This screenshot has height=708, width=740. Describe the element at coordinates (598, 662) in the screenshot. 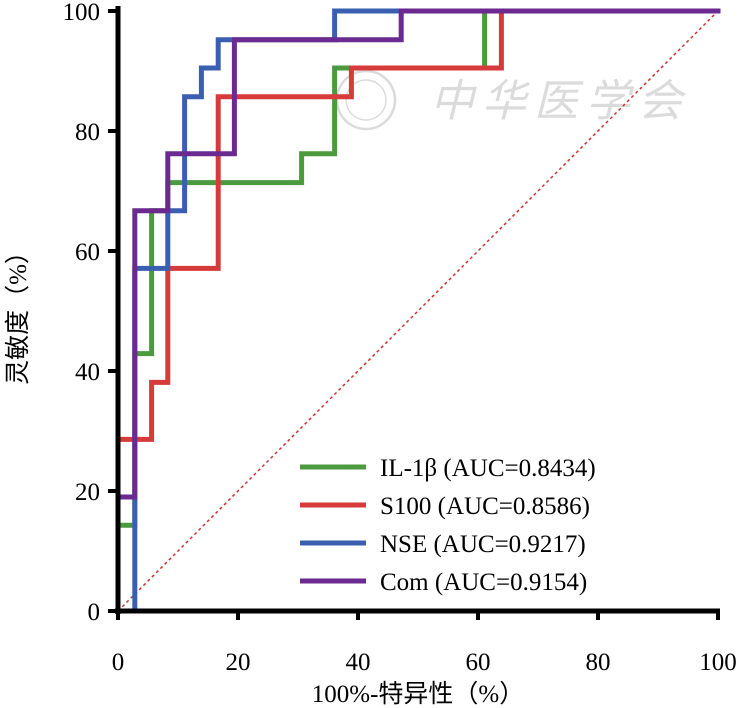

I see `x-tick-label: 80` at that location.